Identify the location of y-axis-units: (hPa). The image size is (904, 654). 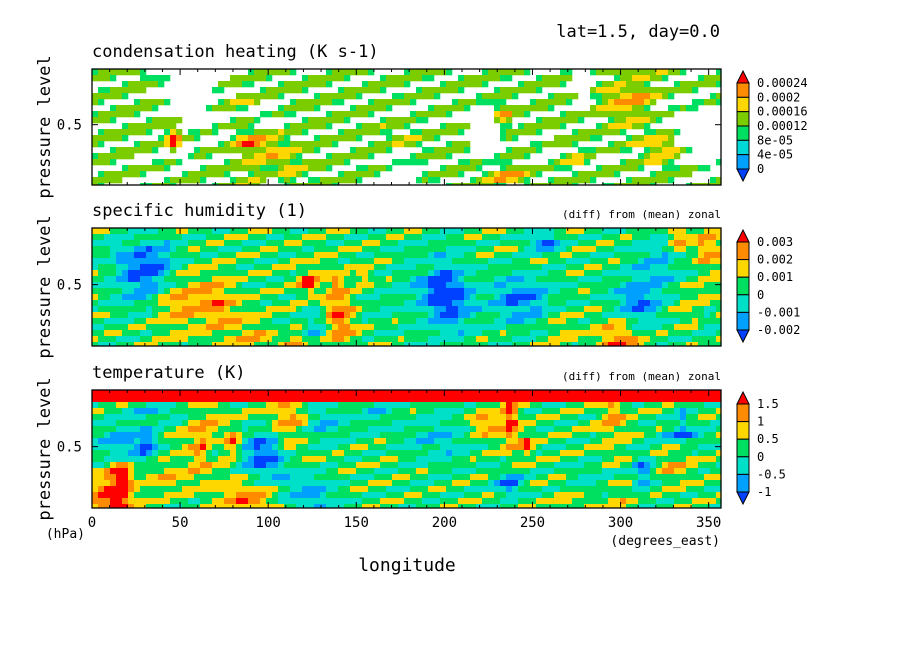
(65, 534).